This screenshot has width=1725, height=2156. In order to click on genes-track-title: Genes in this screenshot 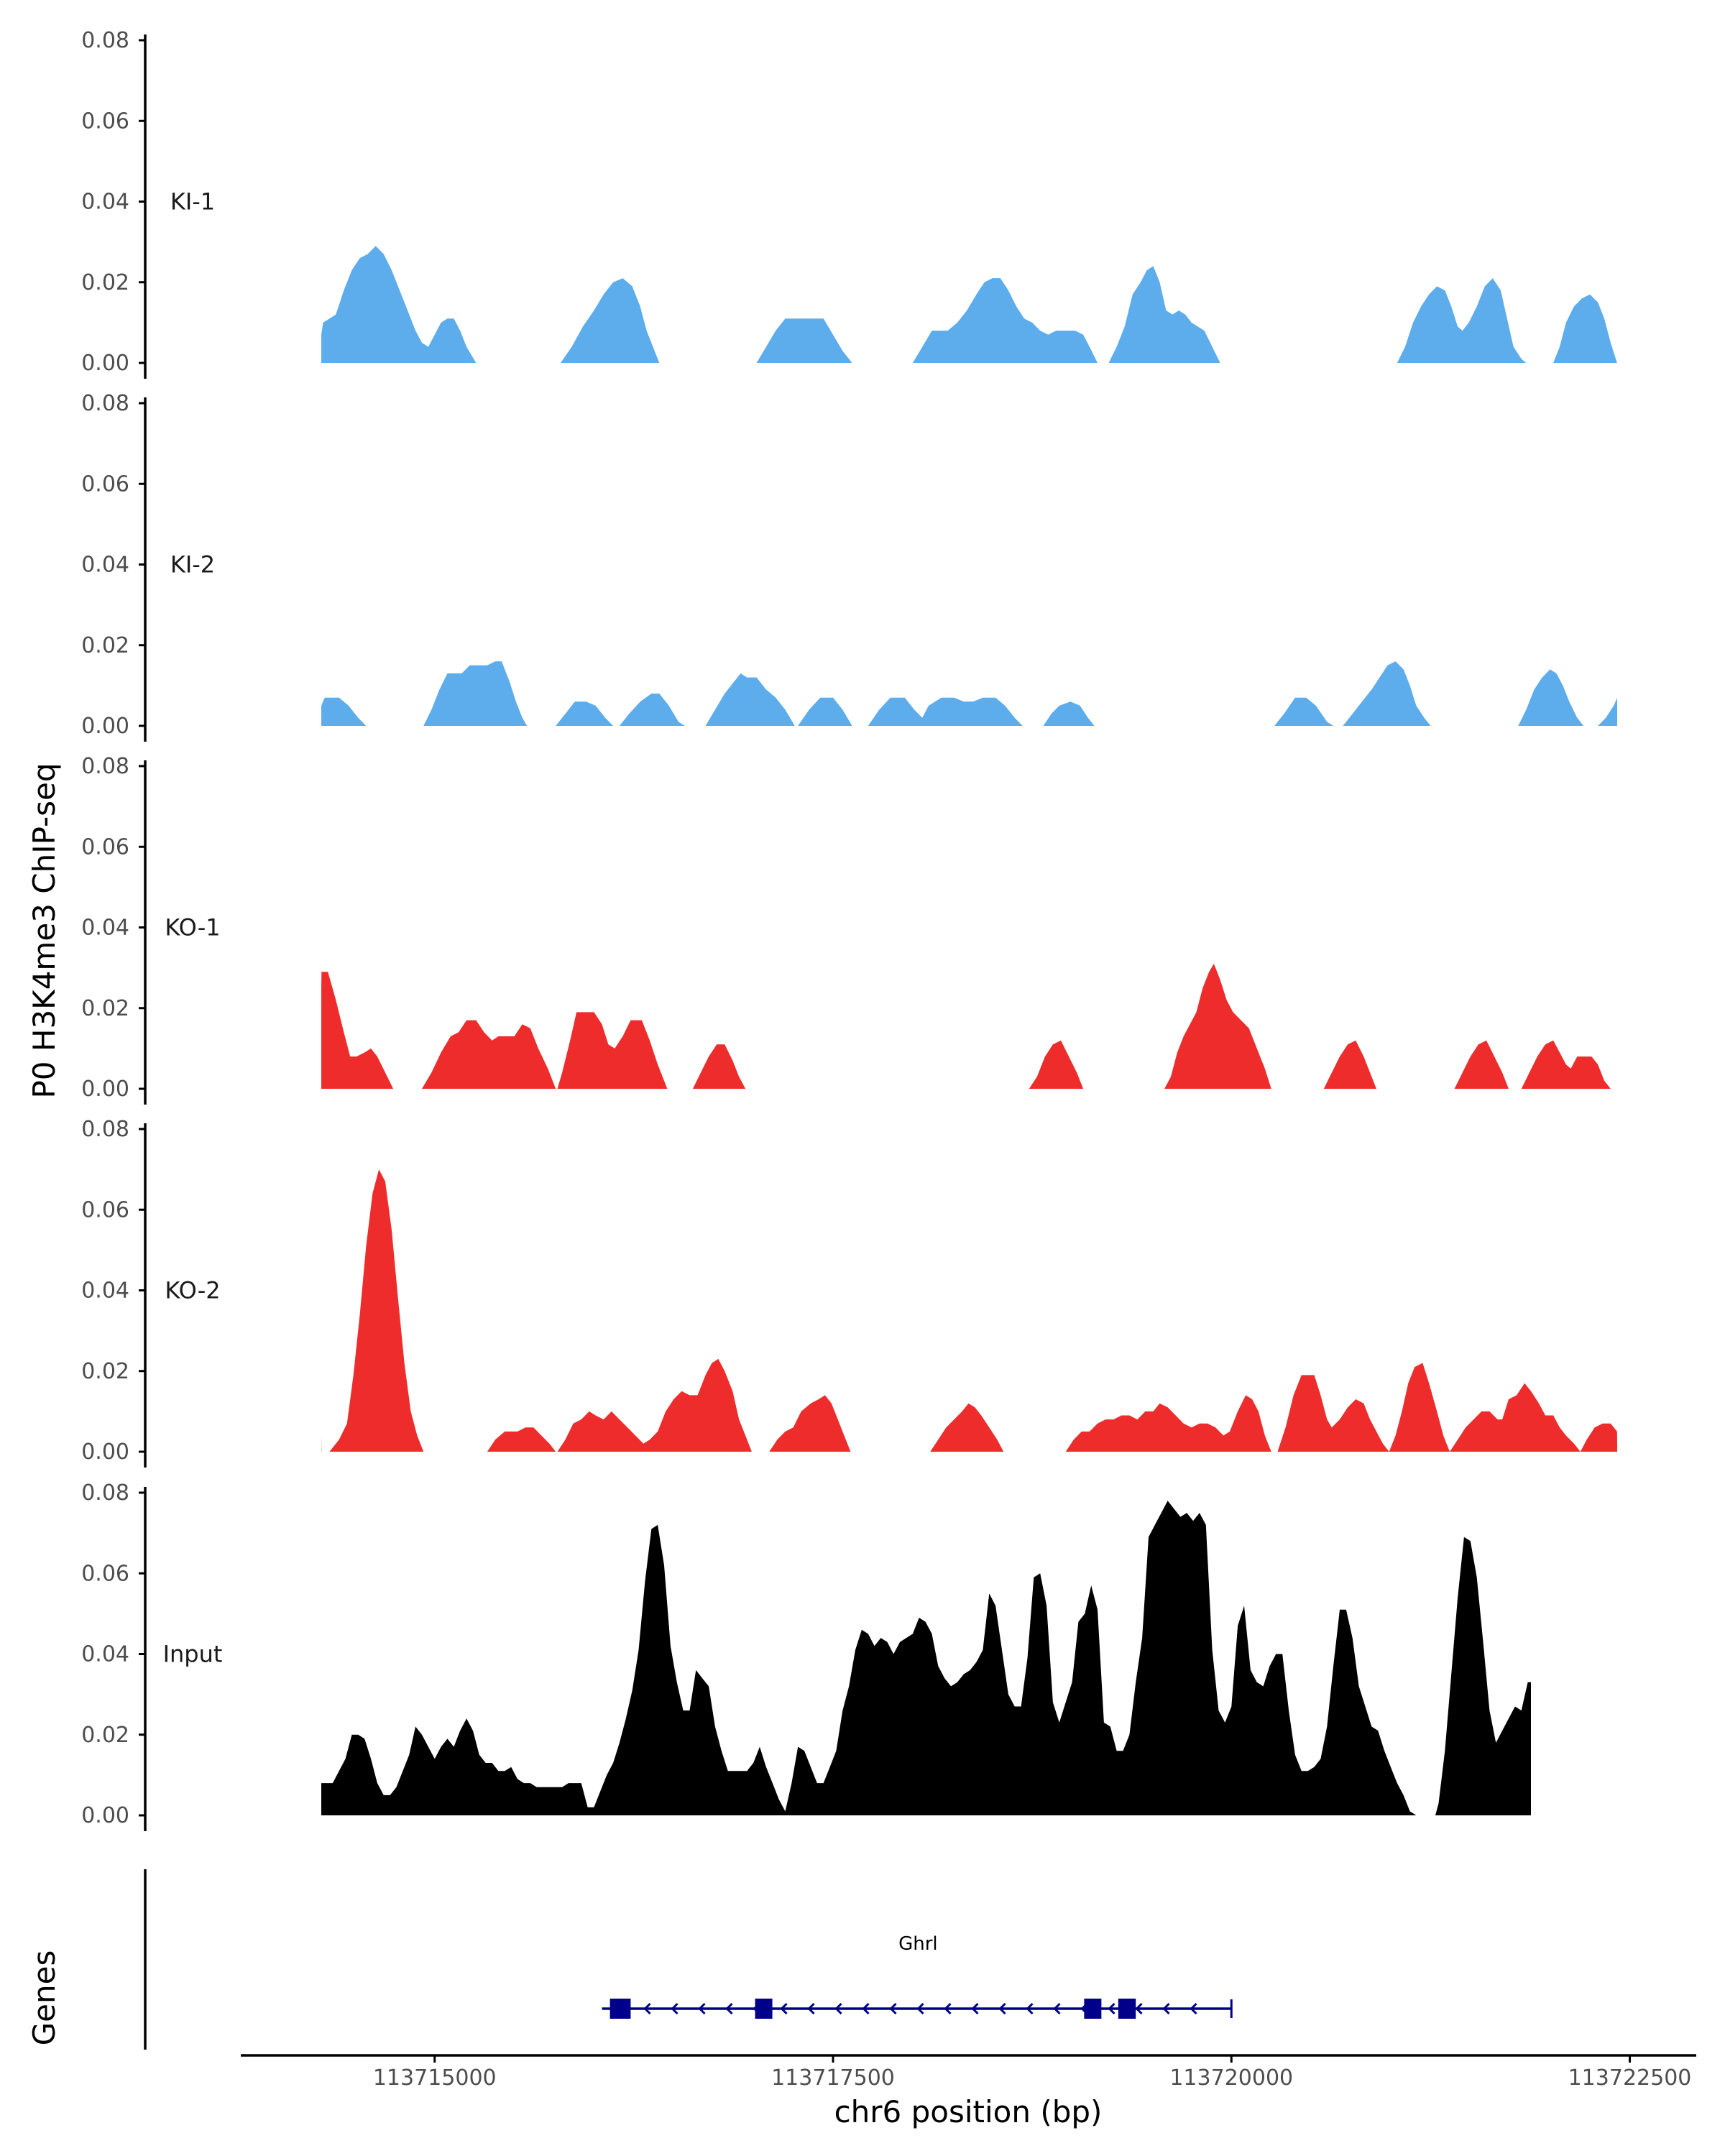, I will do `click(44, 1998)`.